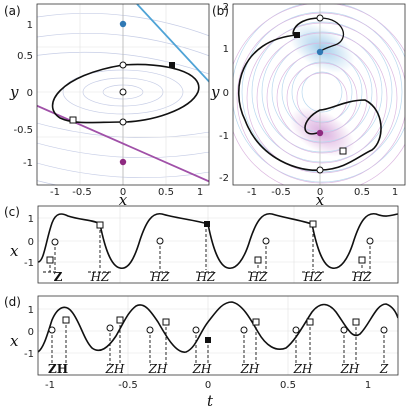 The image size is (411, 410). What do you see at coordinates (123, 143) in the screenshot?
I see `purple-line` at bounding box center [123, 143].